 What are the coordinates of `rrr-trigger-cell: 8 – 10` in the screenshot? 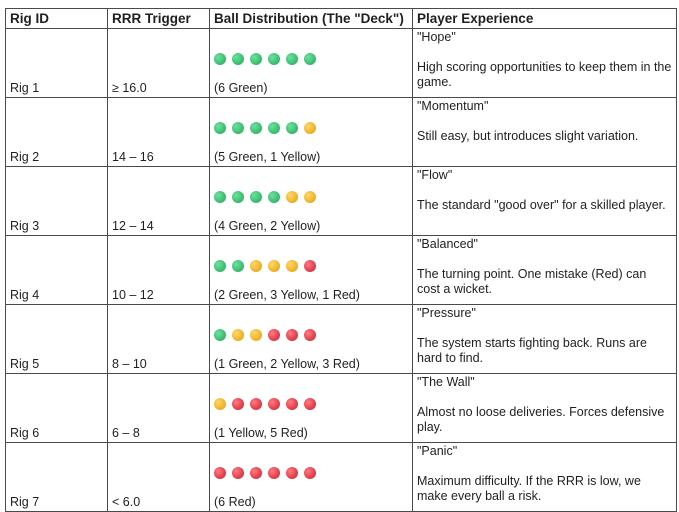 It's located at (158, 339).